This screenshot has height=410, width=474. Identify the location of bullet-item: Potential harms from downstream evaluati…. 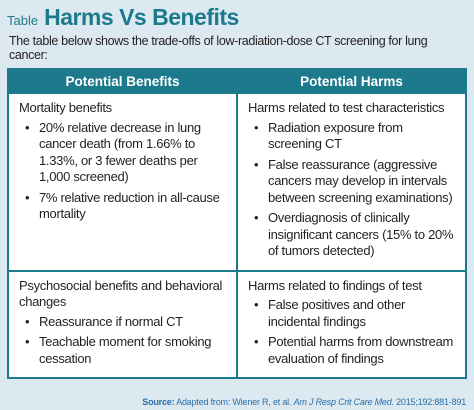
(352, 350).